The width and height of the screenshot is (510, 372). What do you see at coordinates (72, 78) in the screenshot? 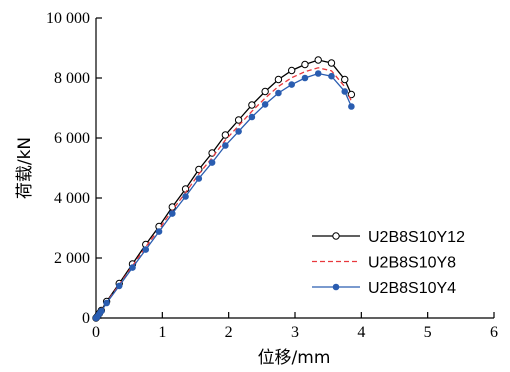
I see `y-tick-label: 8 000` at bounding box center [72, 78].